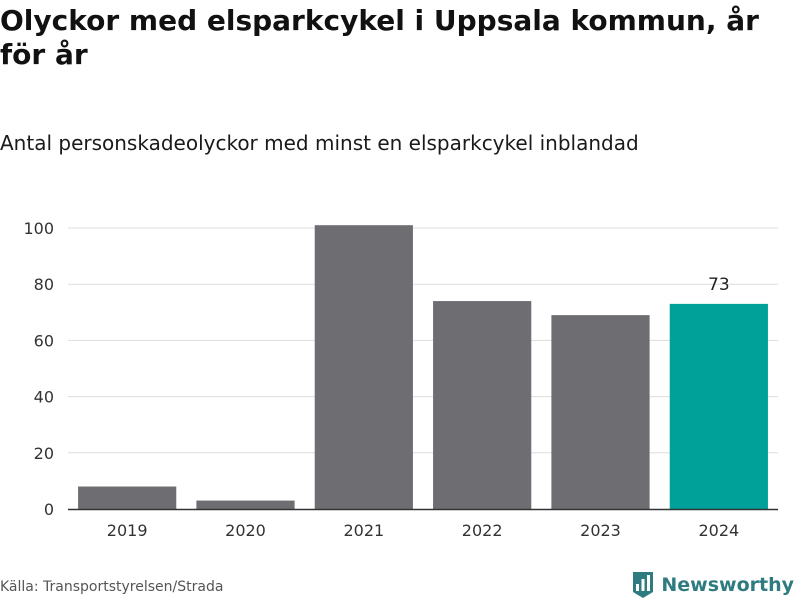 This screenshot has width=800, height=600. Describe the element at coordinates (363, 530) in the screenshot. I see `x-tick-label: 2021` at that location.